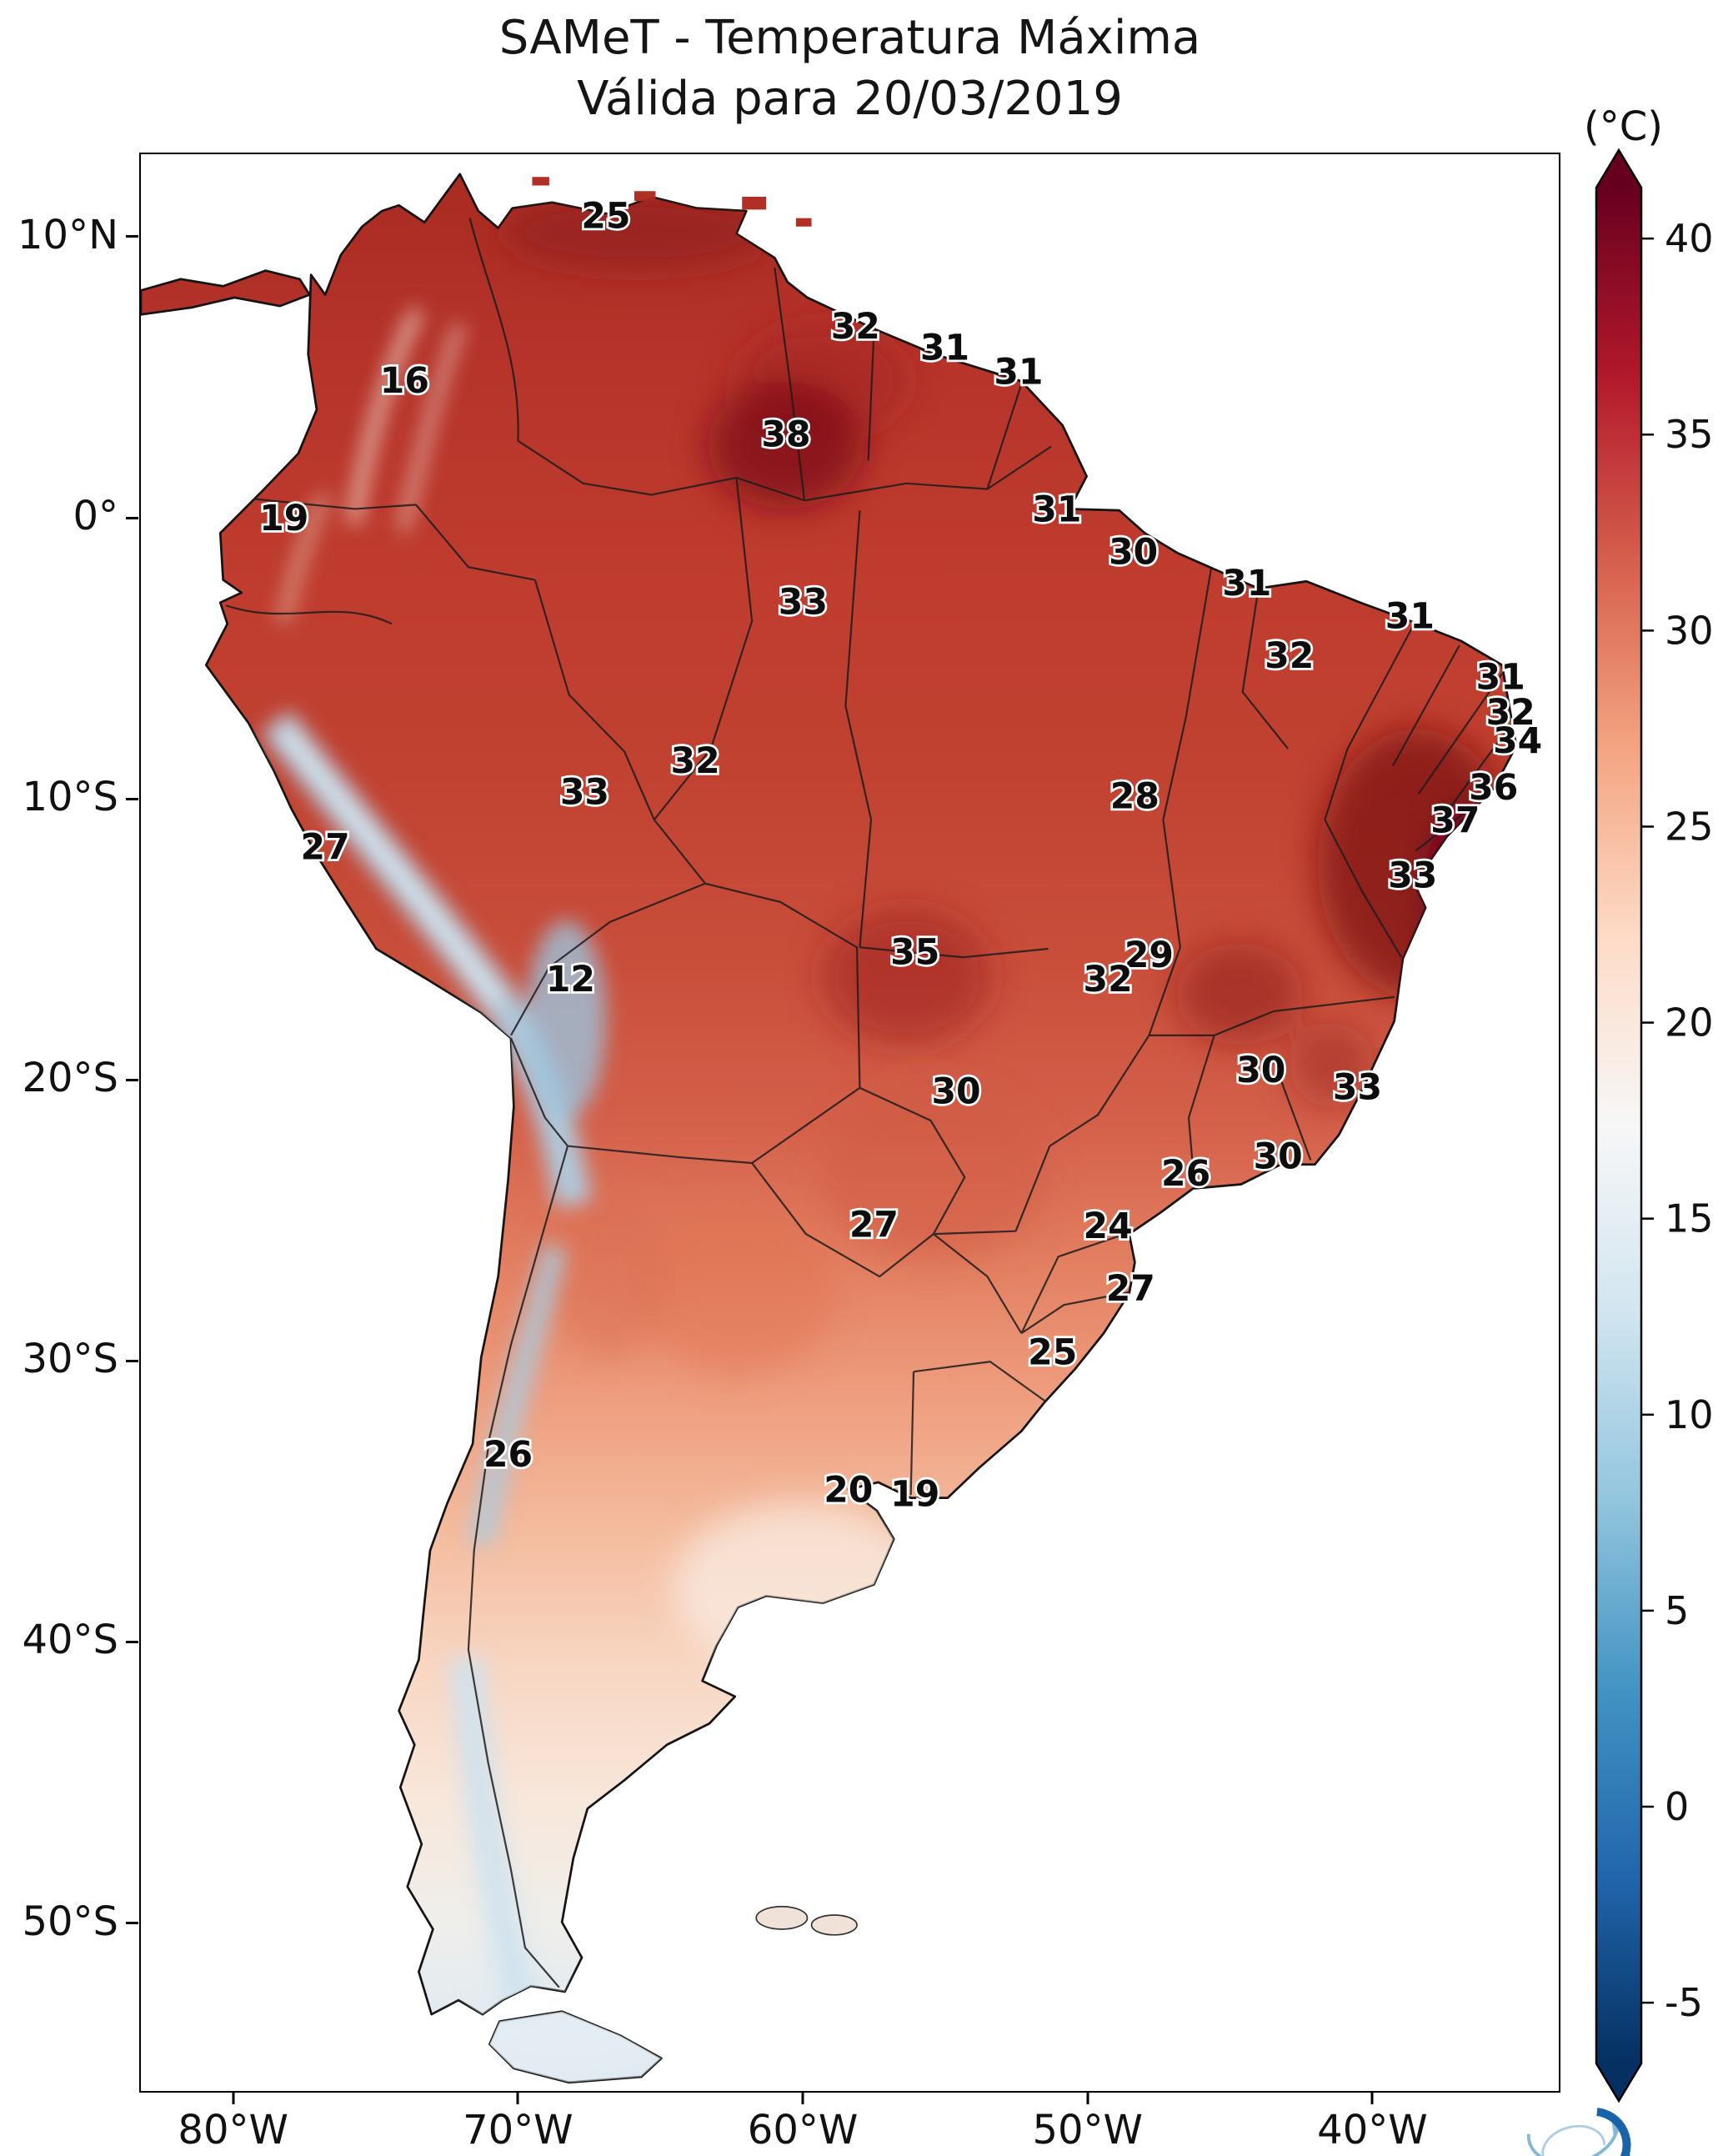  I want to click on lat-tick-label: 20°S, so click(70, 1078).